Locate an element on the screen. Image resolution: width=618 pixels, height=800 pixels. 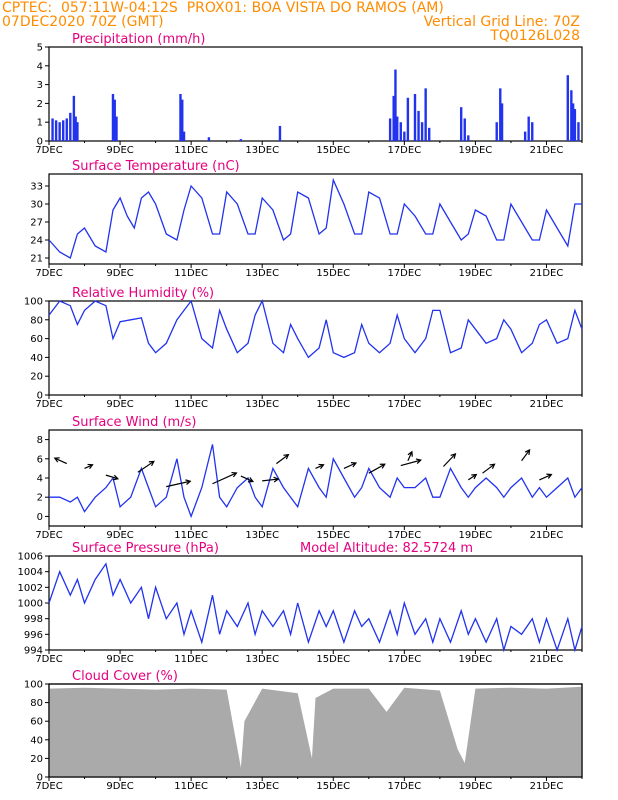
y-tick-label: 21 is located at coordinates (36, 259).